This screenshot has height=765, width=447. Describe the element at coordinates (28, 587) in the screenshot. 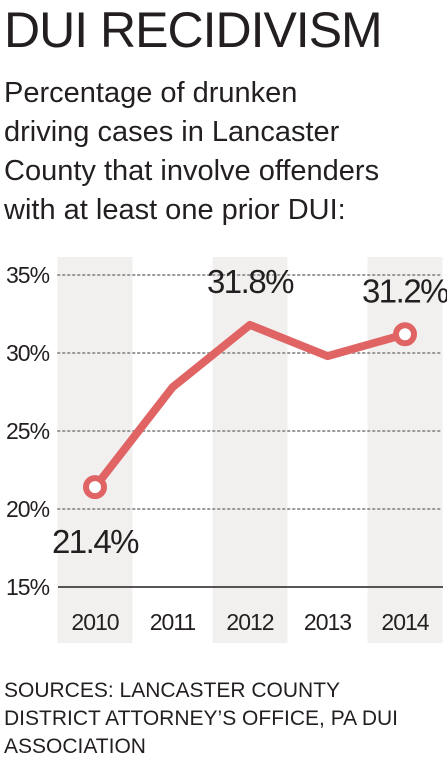

I see `y-tick-label: 15%` at that location.